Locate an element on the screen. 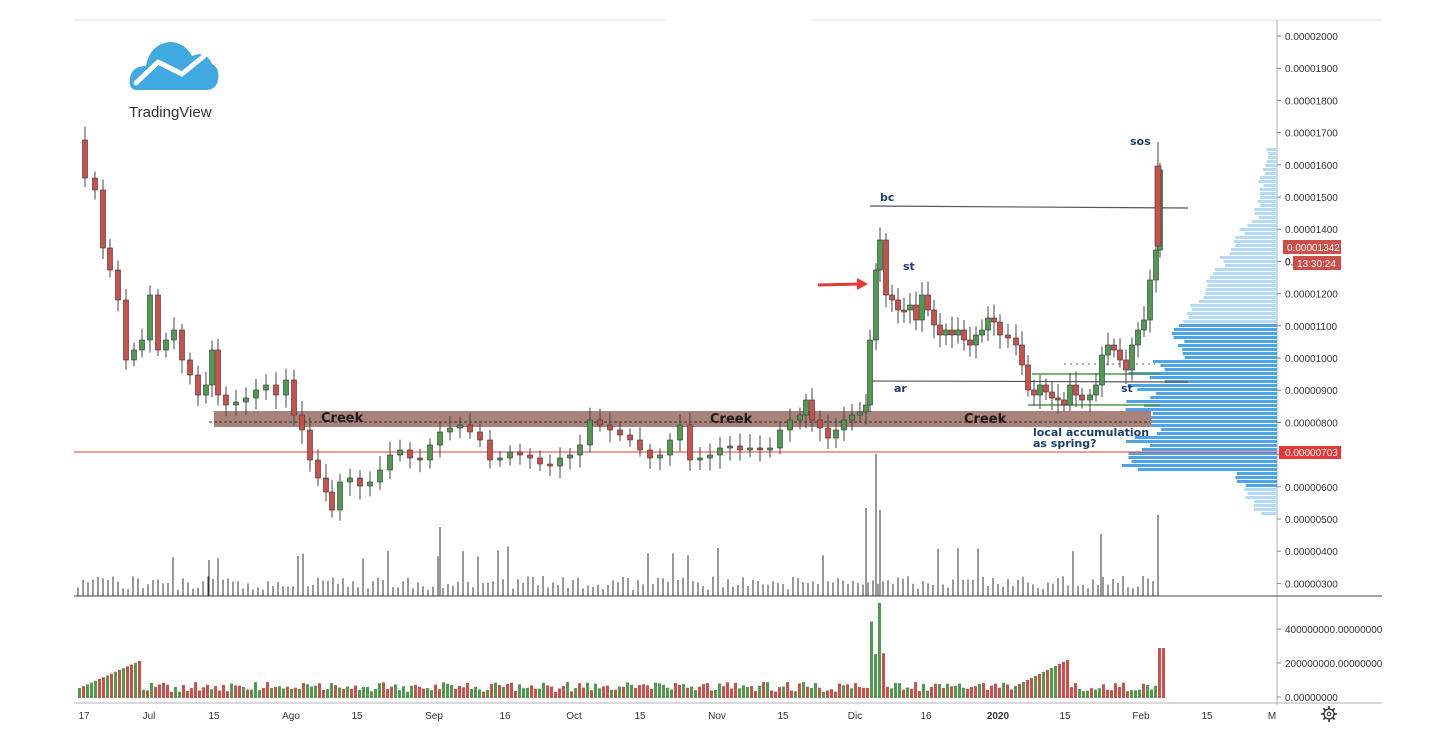 The width and height of the screenshot is (1455, 736). time-tick-label: Ago is located at coordinates (291, 716).